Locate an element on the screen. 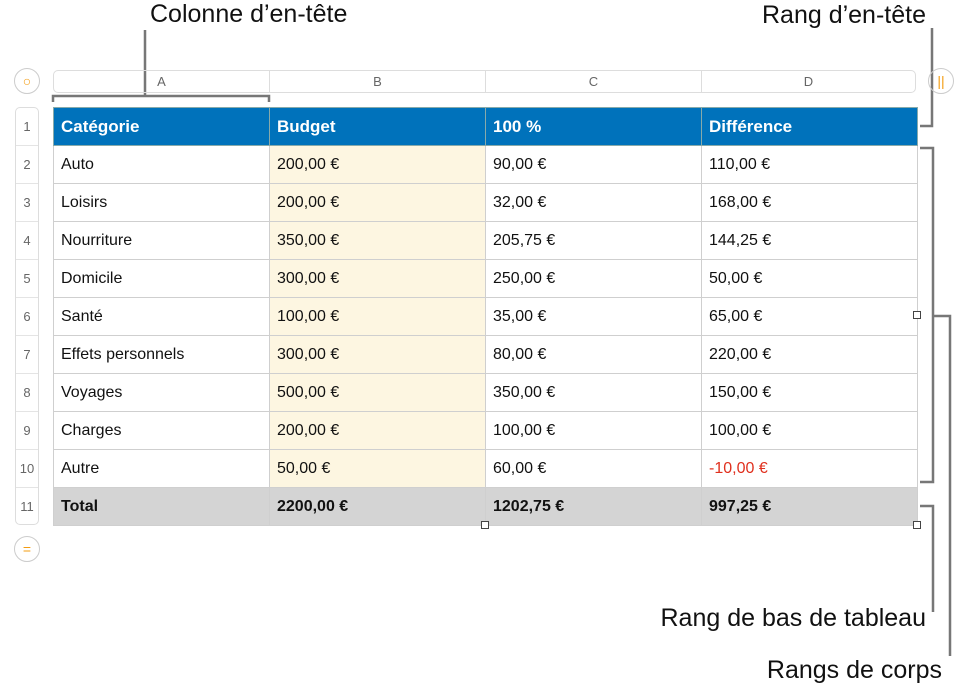 The image size is (968, 692). column-letter-d: D is located at coordinates (808, 81).